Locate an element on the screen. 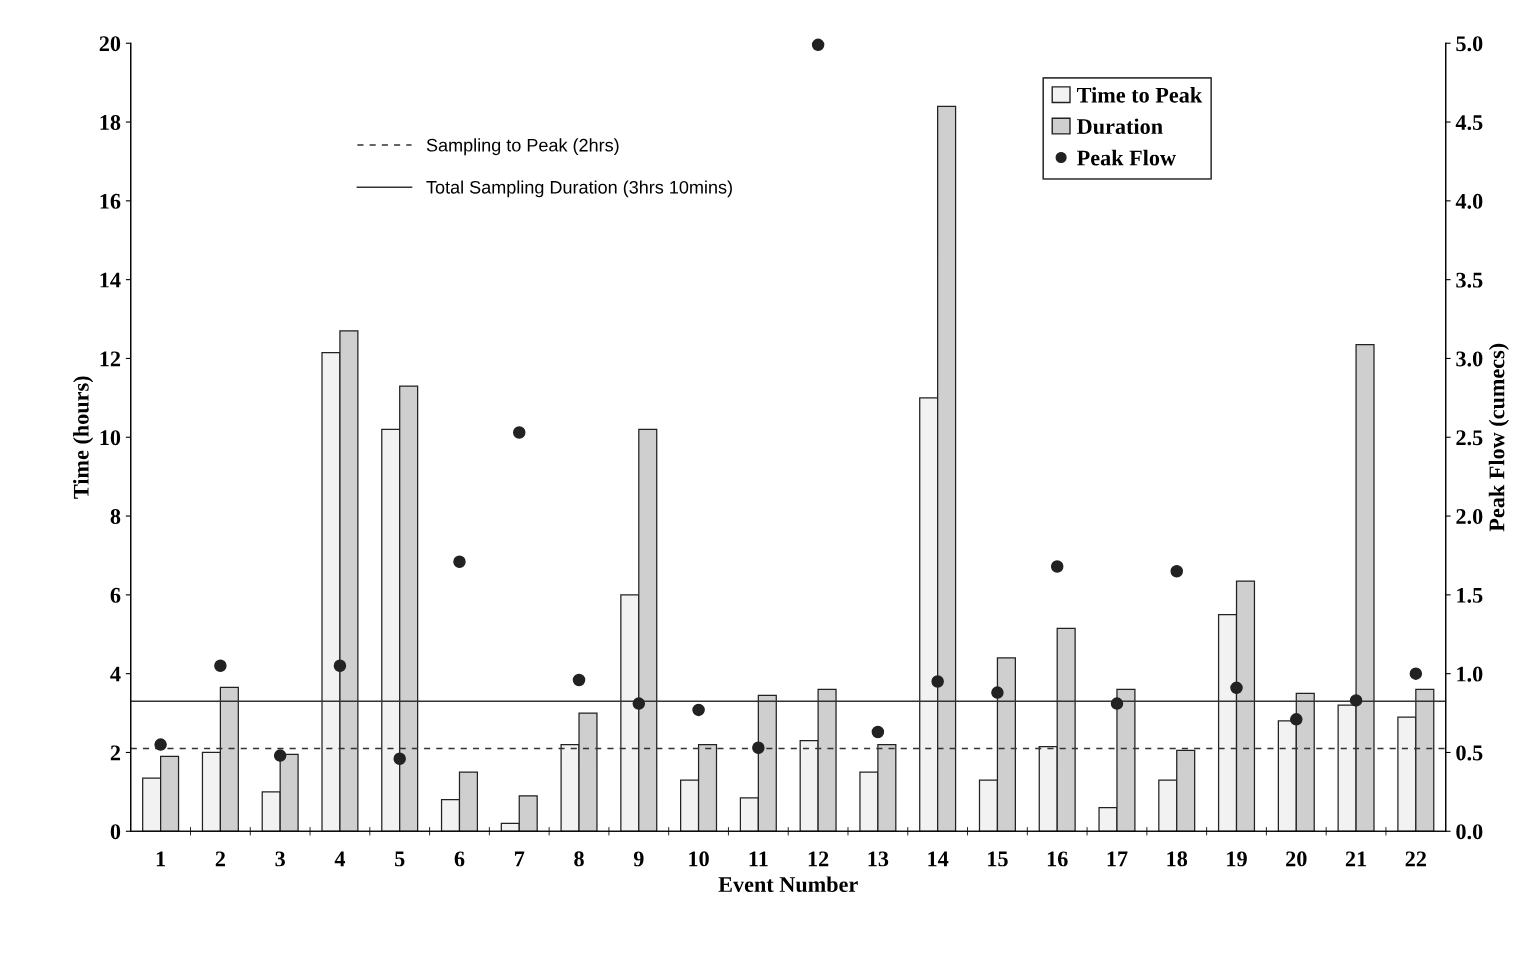 The width and height of the screenshot is (1538, 961). x-tick-label: 18 is located at coordinates (1177, 859).